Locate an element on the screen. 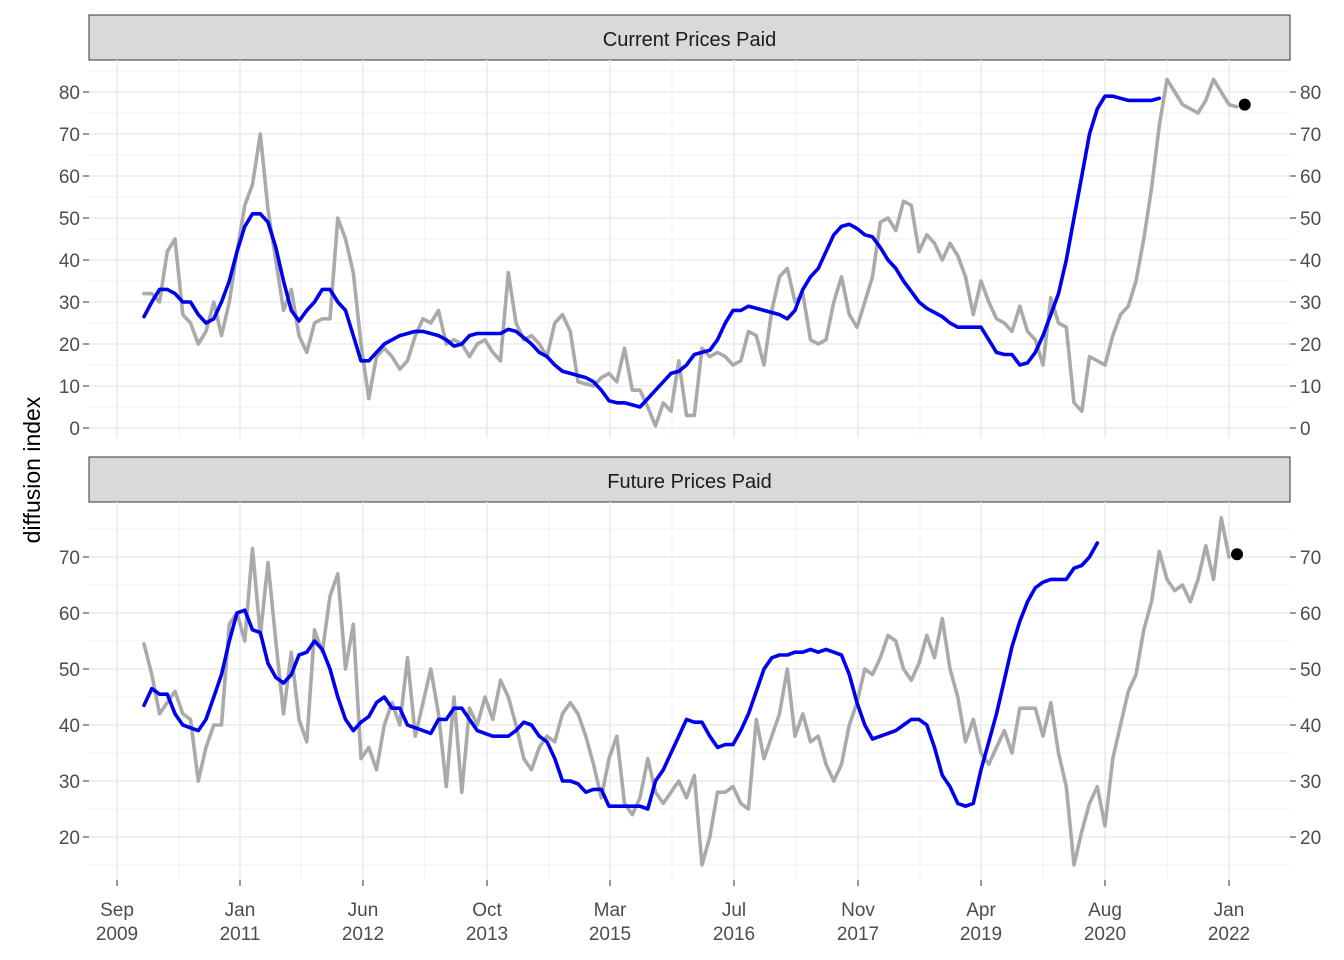  x-tick-label: Oct 2013 is located at coordinates (487, 922).